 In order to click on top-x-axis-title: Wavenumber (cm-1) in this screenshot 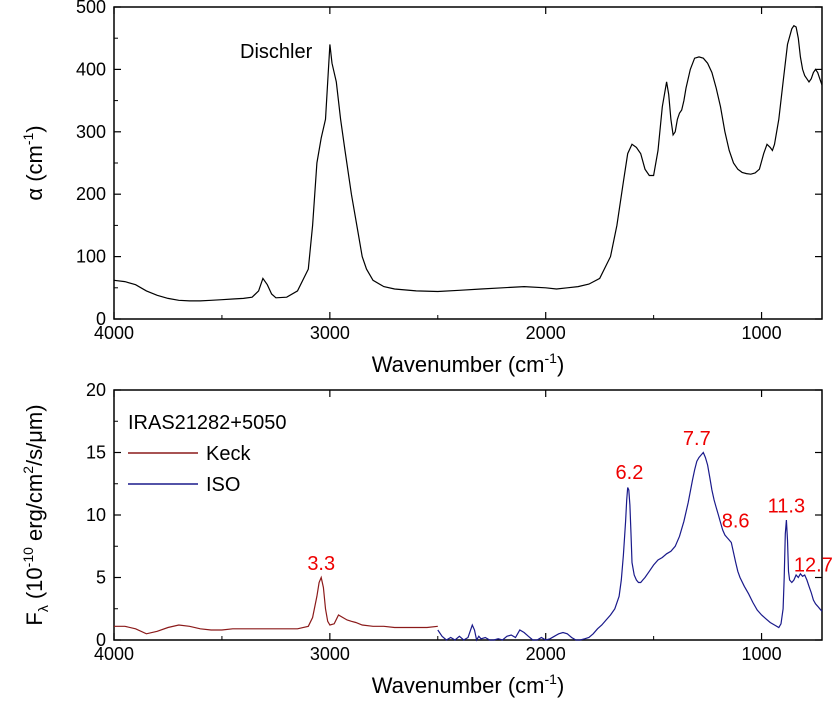, I will do `click(468, 363)`.